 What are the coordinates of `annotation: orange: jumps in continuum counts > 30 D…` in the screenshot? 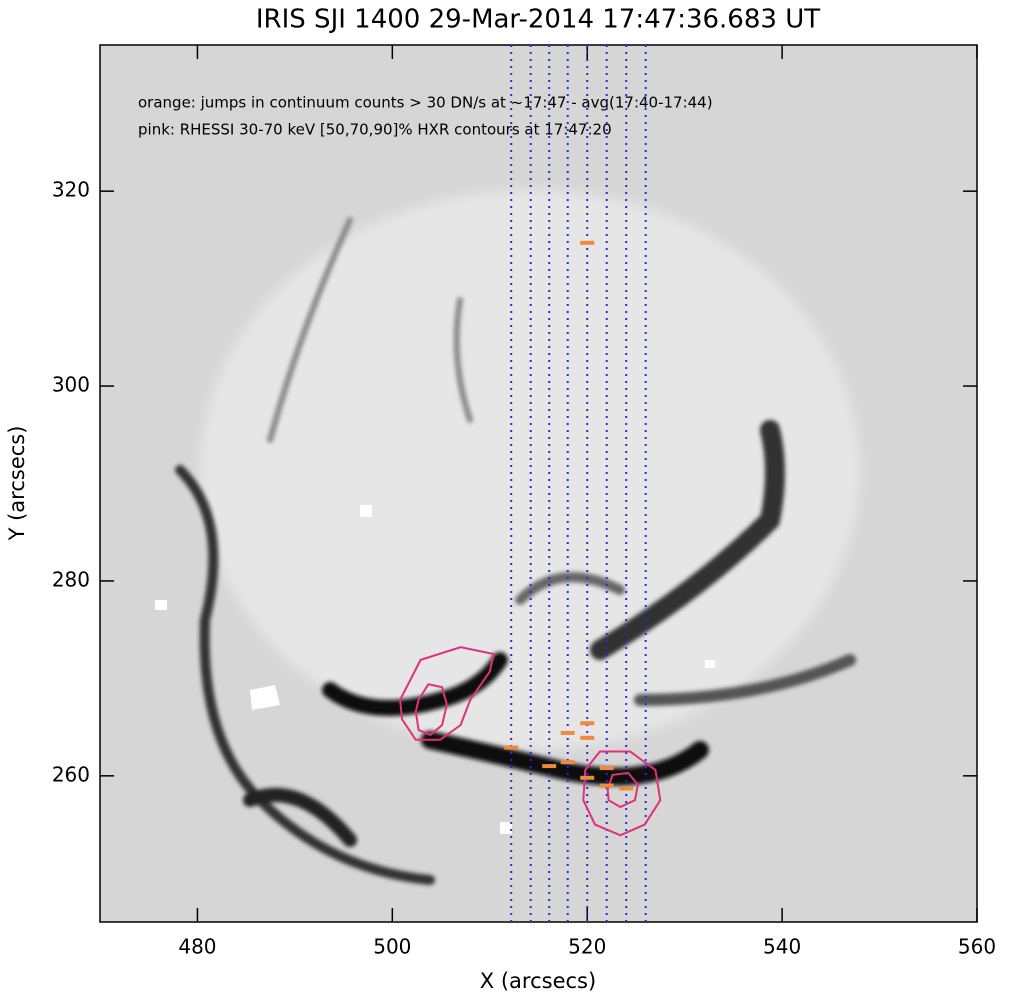 It's located at (425, 103).